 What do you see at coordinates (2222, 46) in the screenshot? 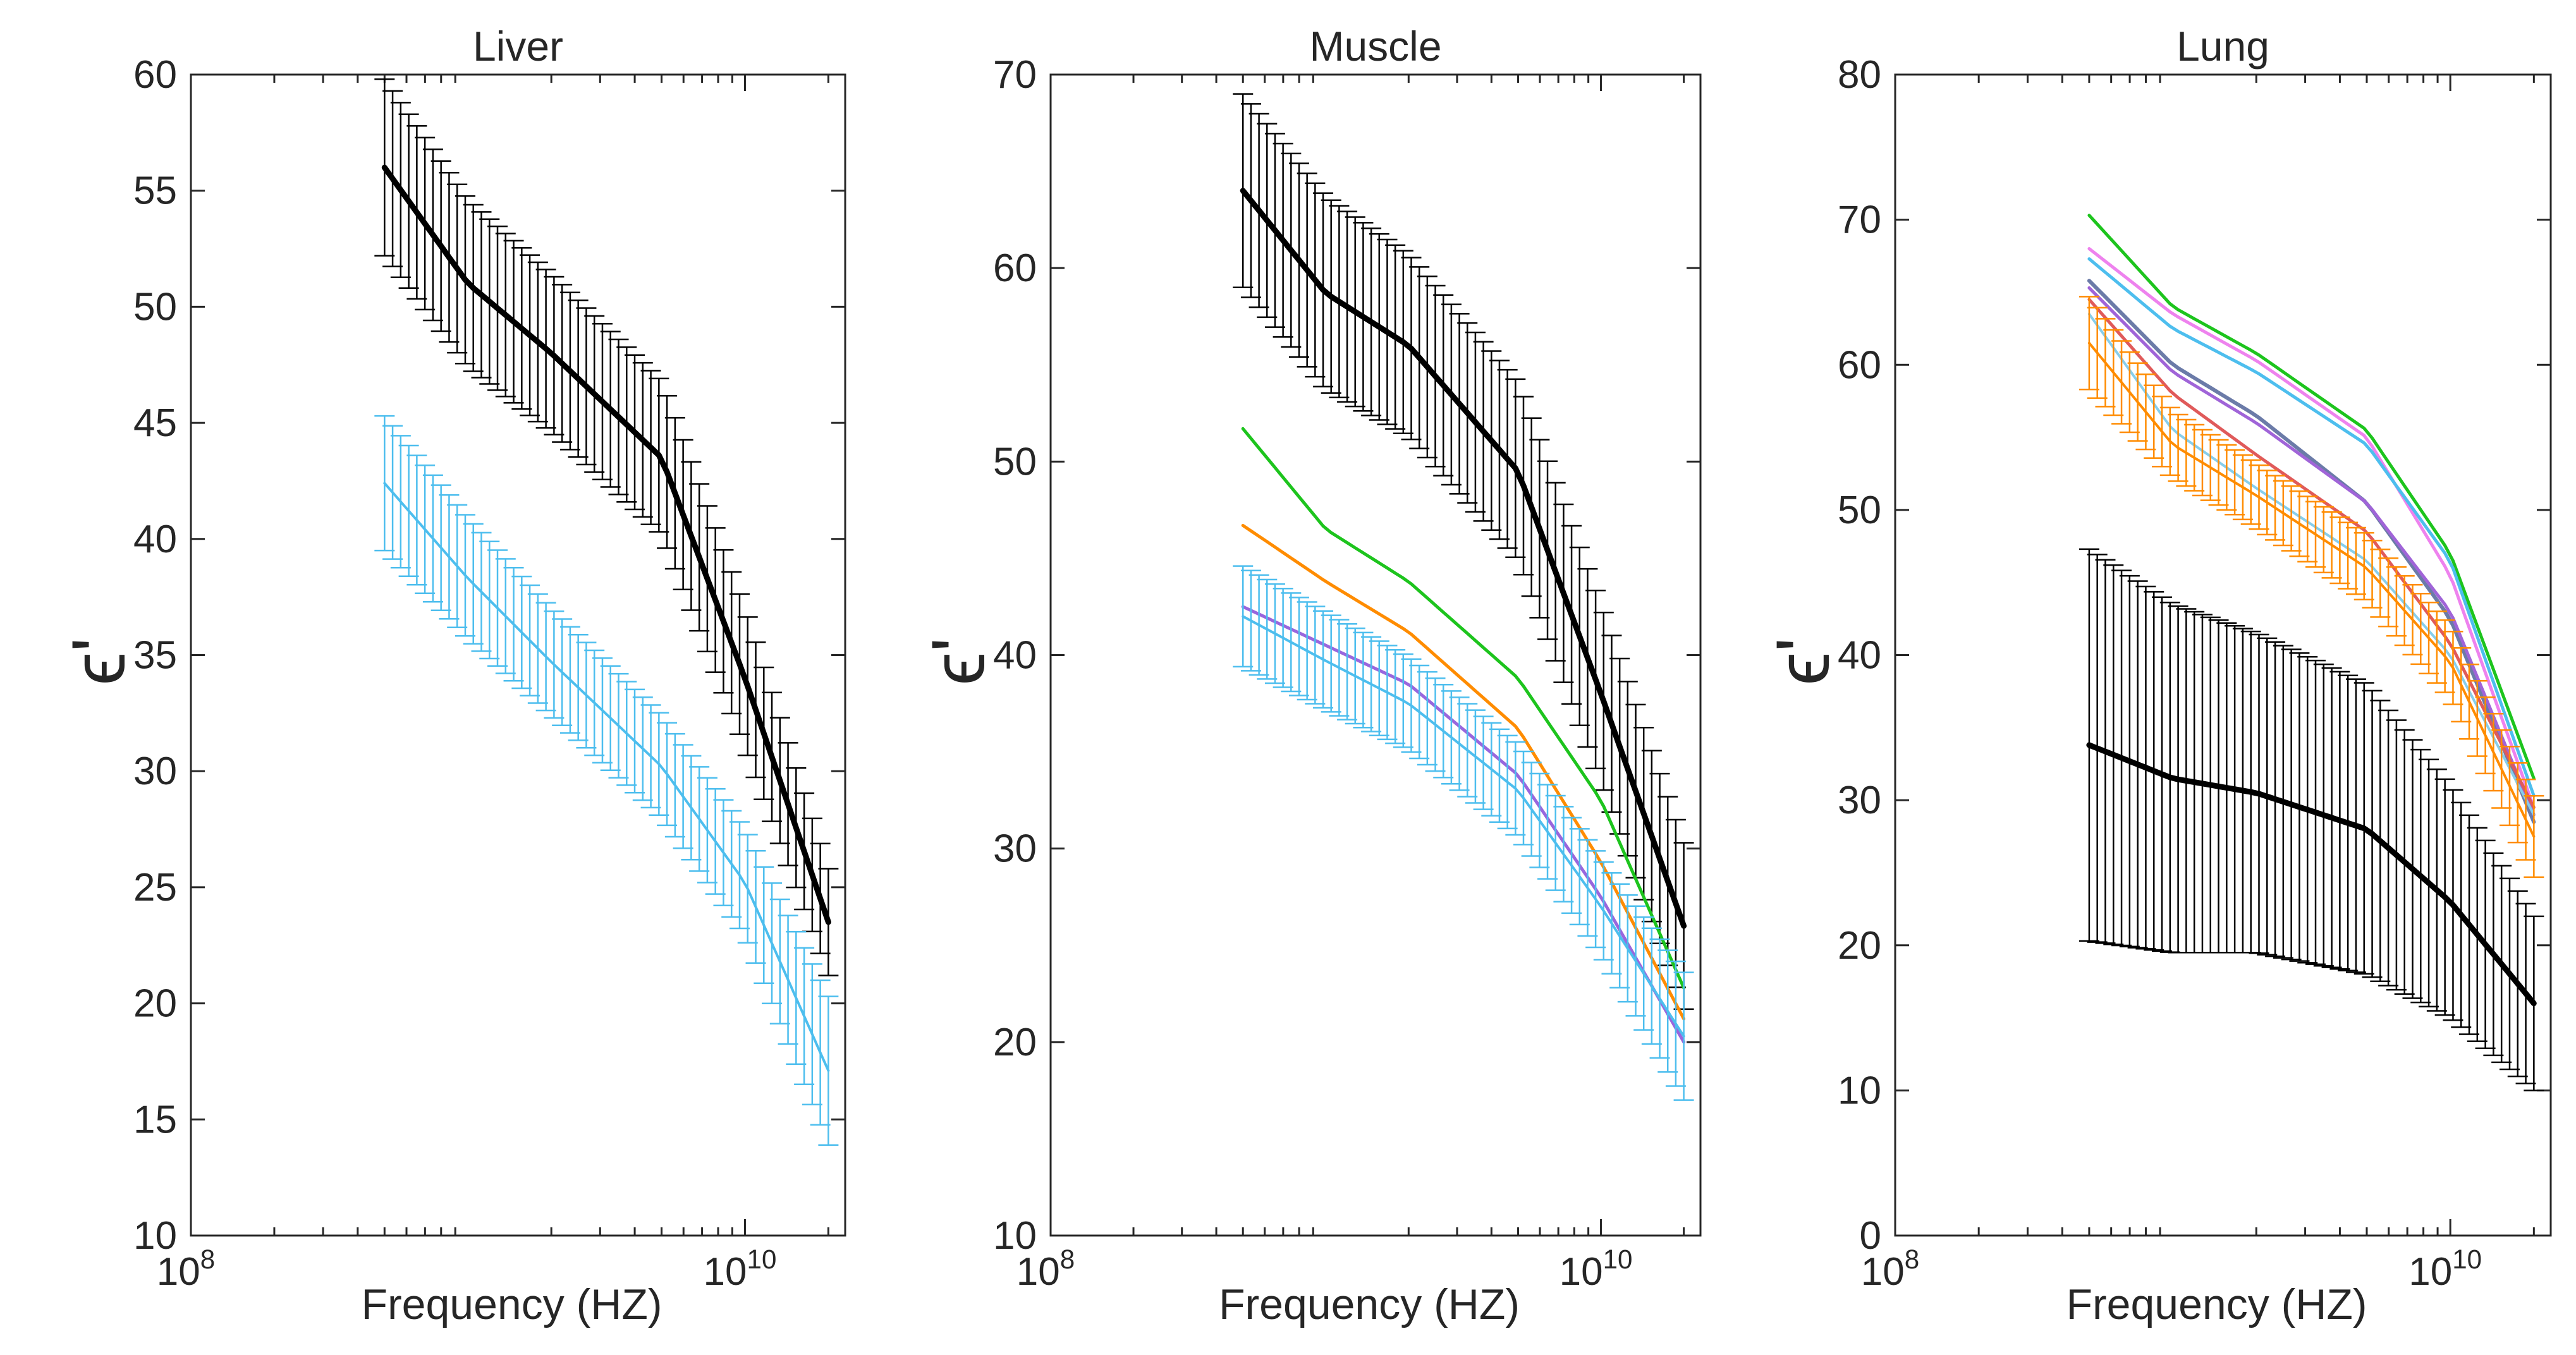
I see `chart-title: Lung` at bounding box center [2222, 46].